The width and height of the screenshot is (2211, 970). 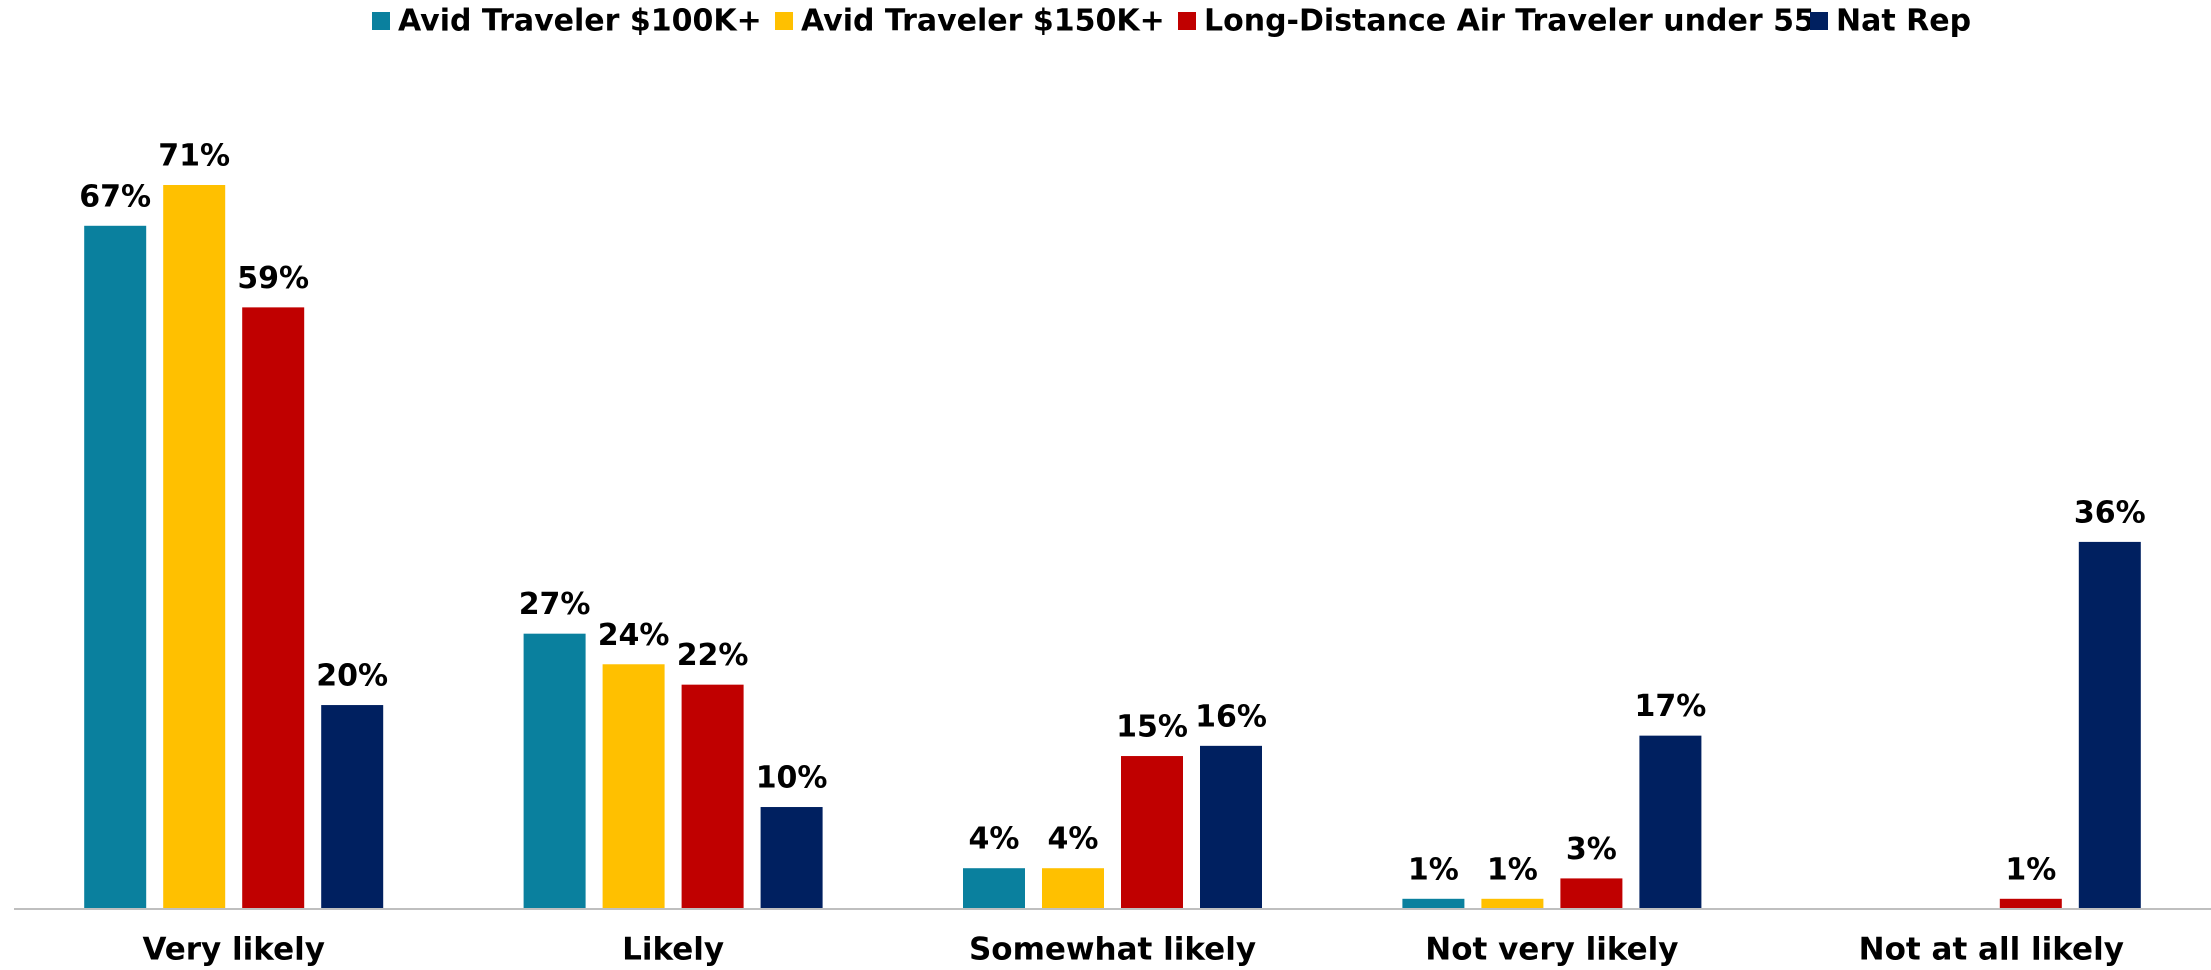 I want to click on legend-label: Nat Rep, so click(x=1903, y=21).